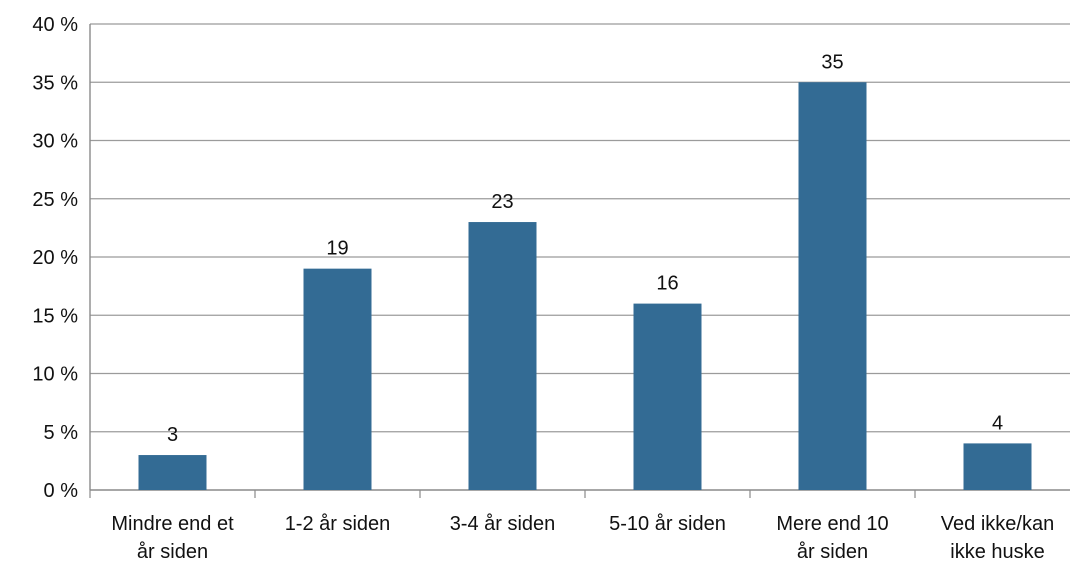 The width and height of the screenshot is (1070, 566). What do you see at coordinates (55, 375) in the screenshot?
I see `y-tick-label: 10 %` at bounding box center [55, 375].